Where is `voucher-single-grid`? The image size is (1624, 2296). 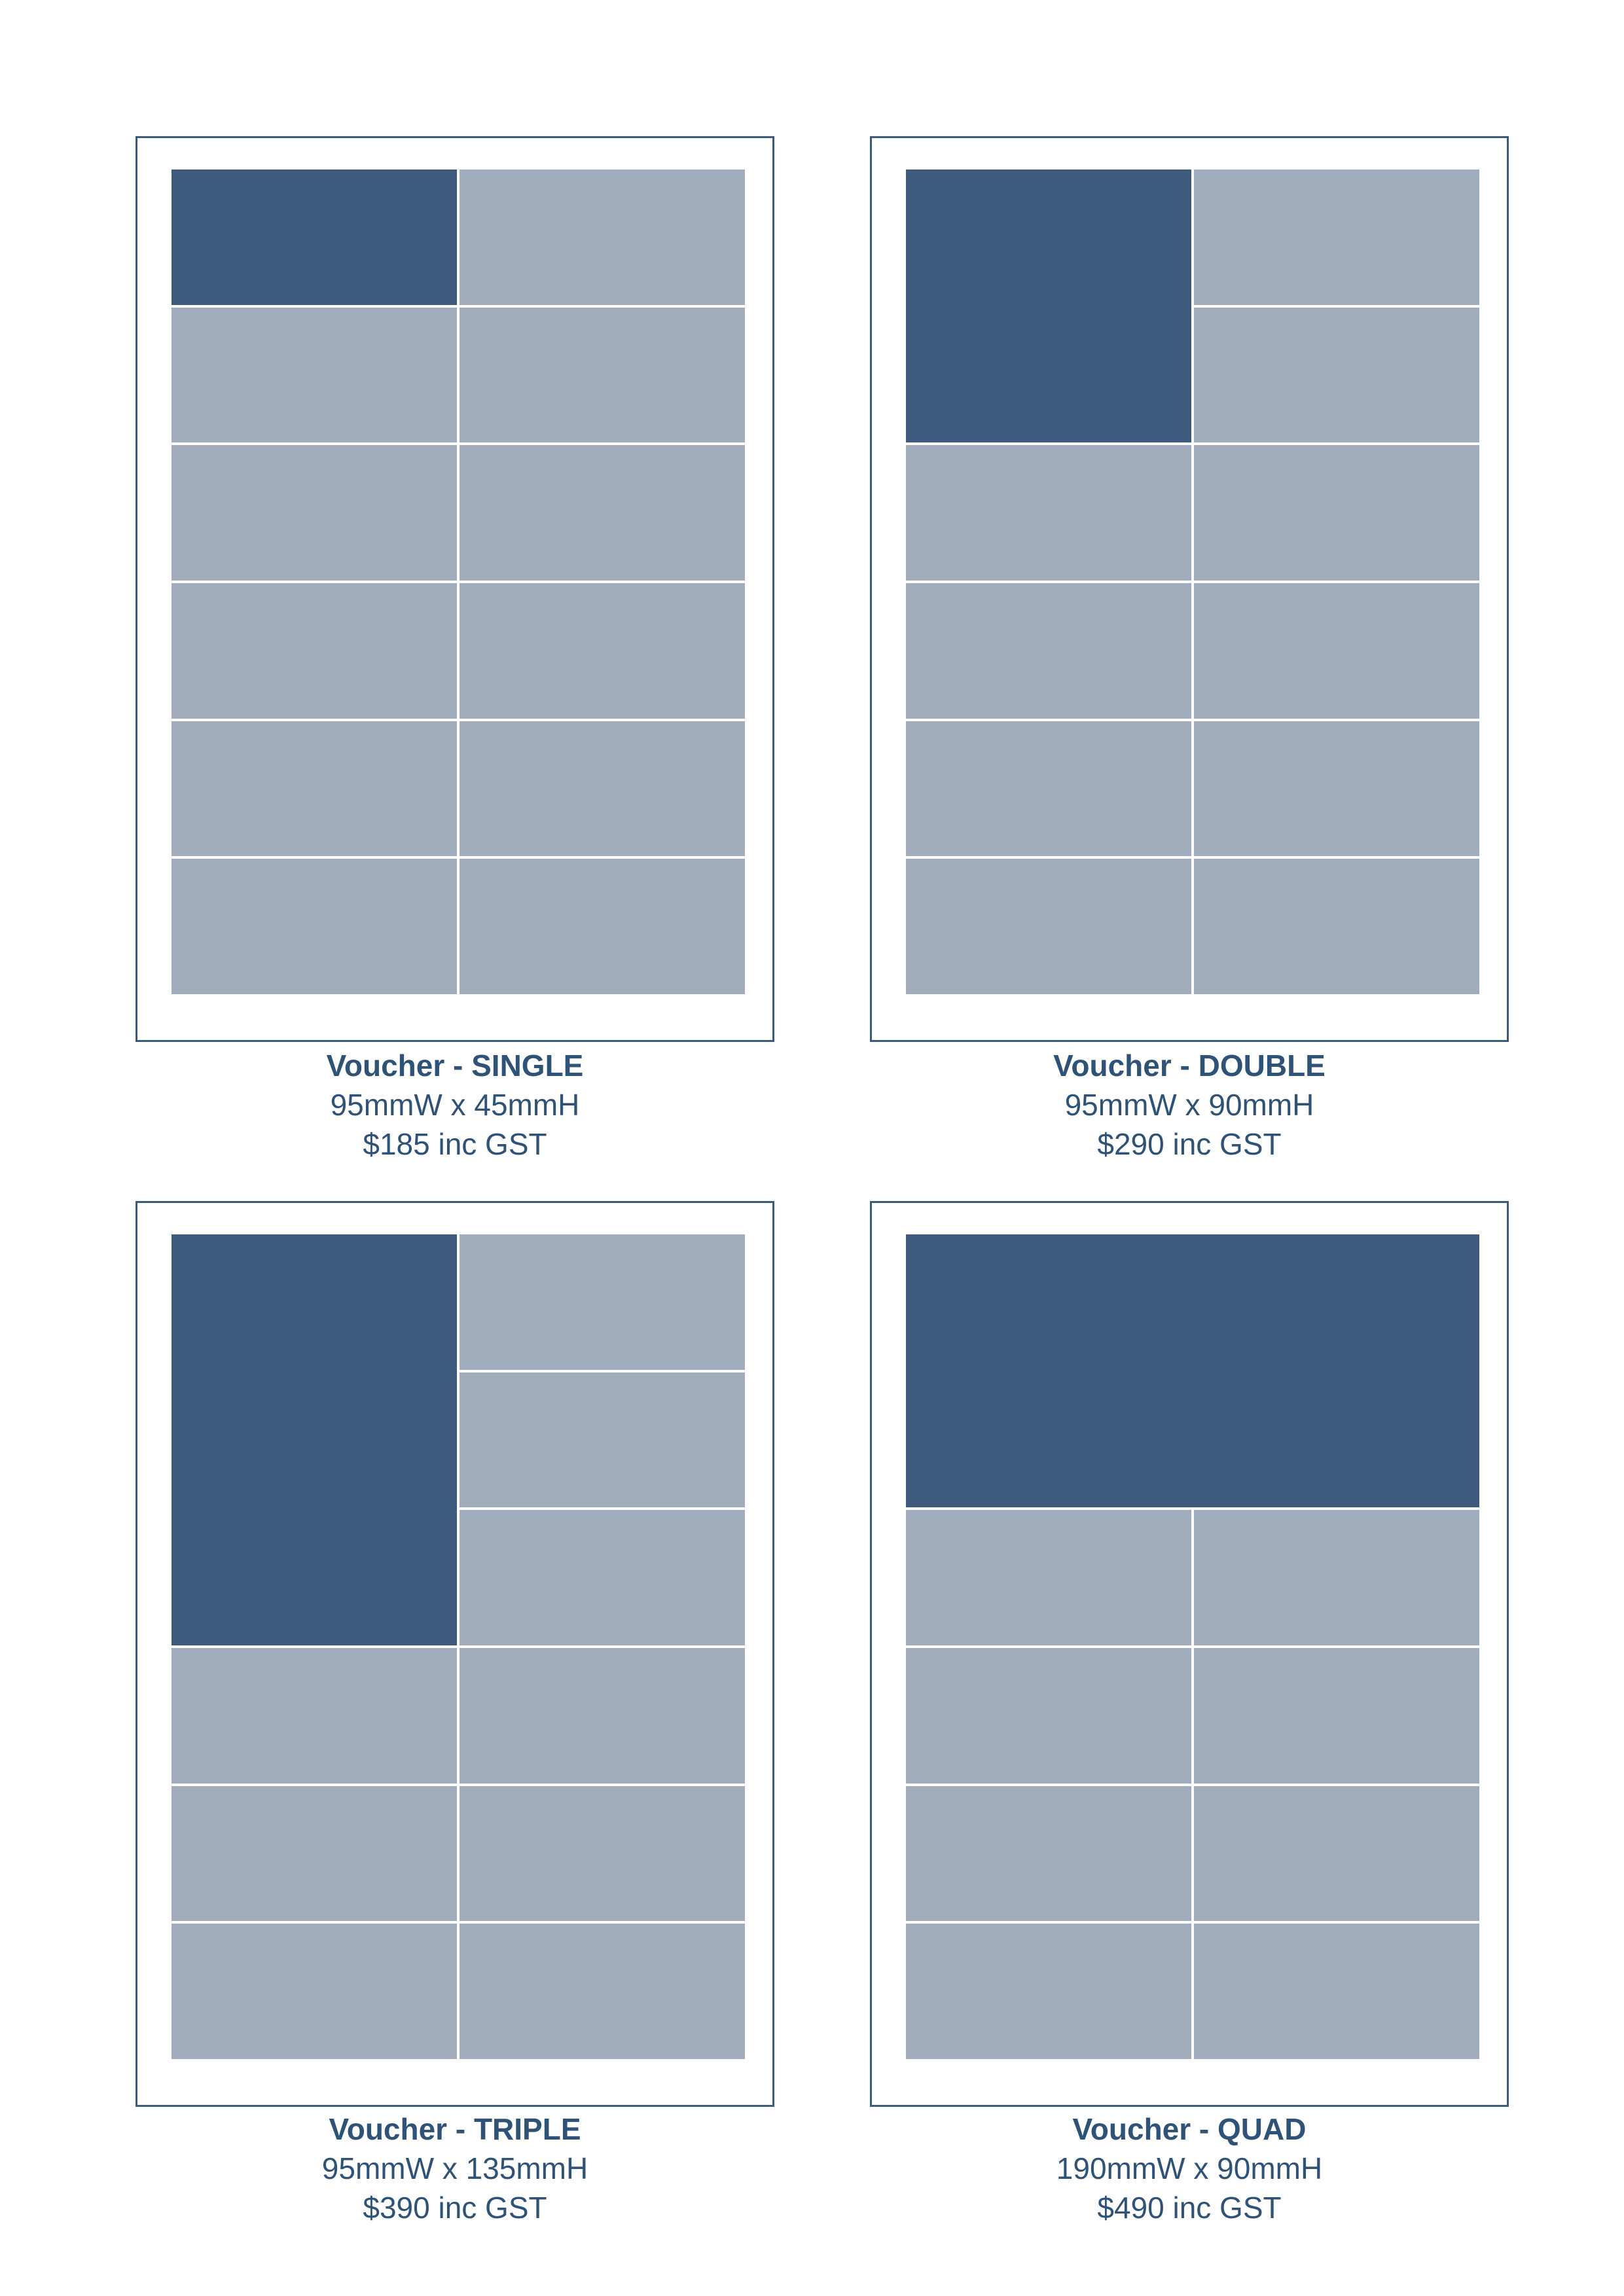
voucher-single-grid is located at coordinates (458, 582).